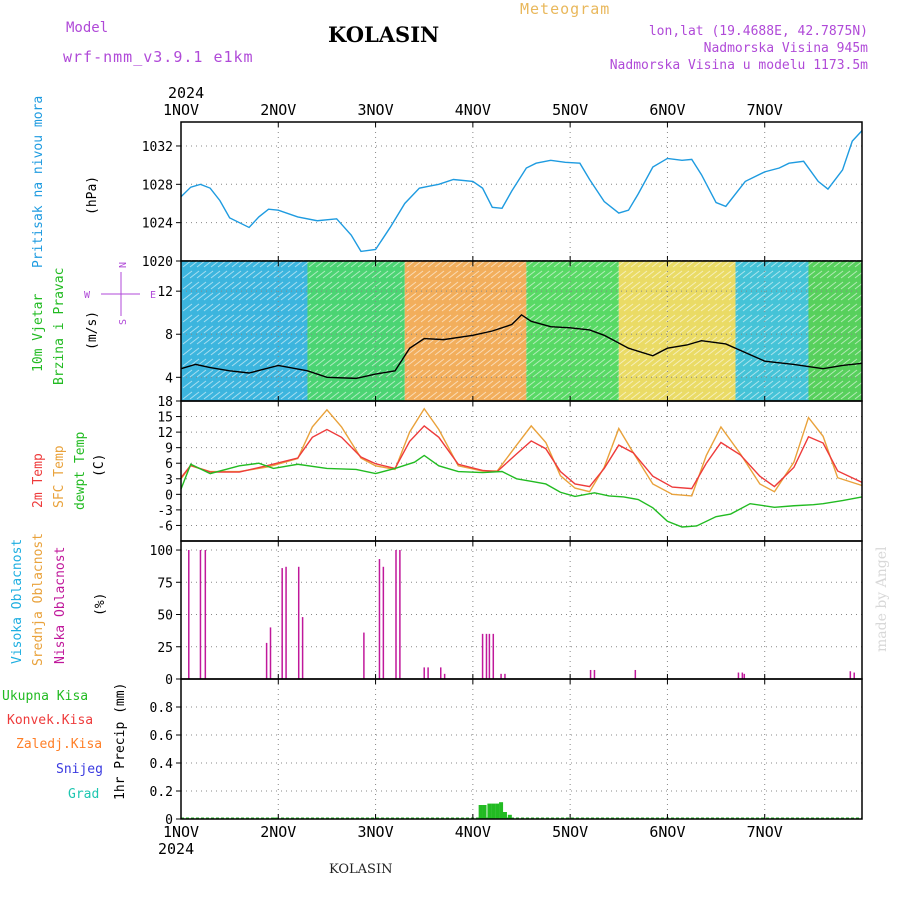  I want to click on x-top-tick-label: 1NOV, so click(181, 110).